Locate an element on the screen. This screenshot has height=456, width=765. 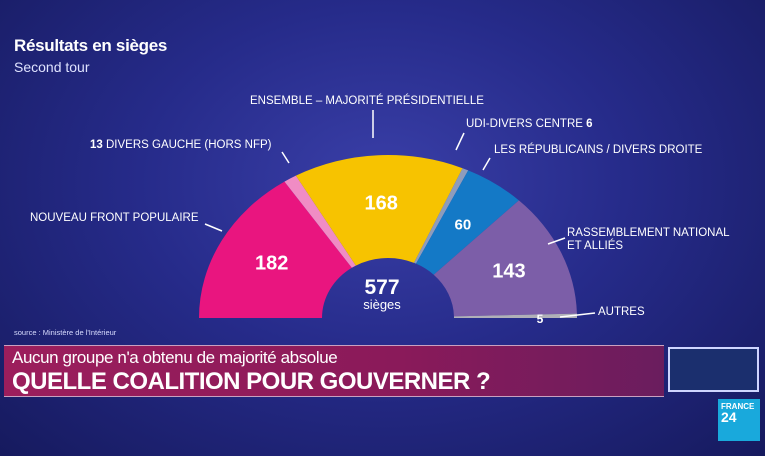
leader-line-udi is located at coordinates (460, 141).